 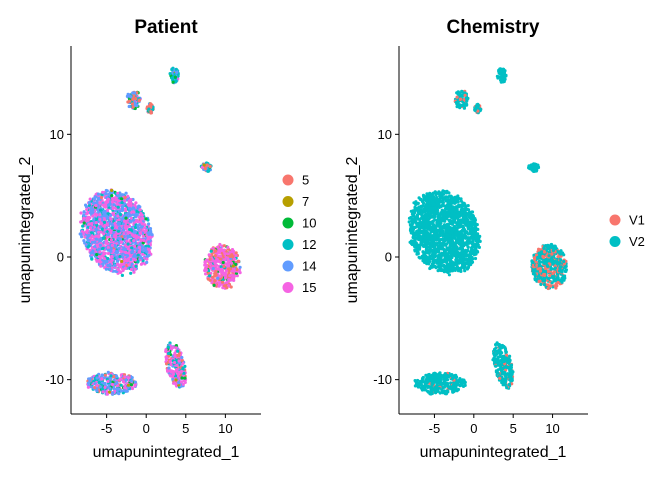 What do you see at coordinates (288, 201) in the screenshot?
I see `legend-swatch` at bounding box center [288, 201].